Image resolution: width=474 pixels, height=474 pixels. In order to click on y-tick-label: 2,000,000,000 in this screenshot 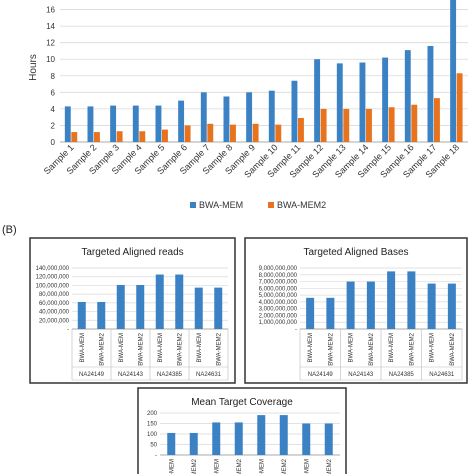, I will do `click(278, 316)`.